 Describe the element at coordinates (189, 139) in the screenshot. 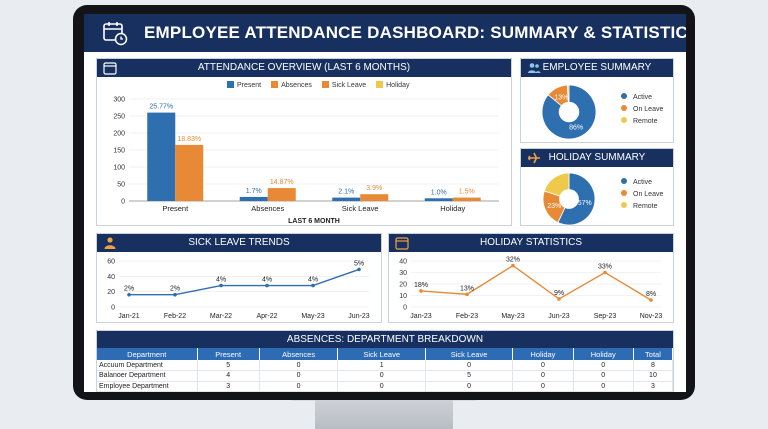

I see `data-label: 18.83%` at that location.